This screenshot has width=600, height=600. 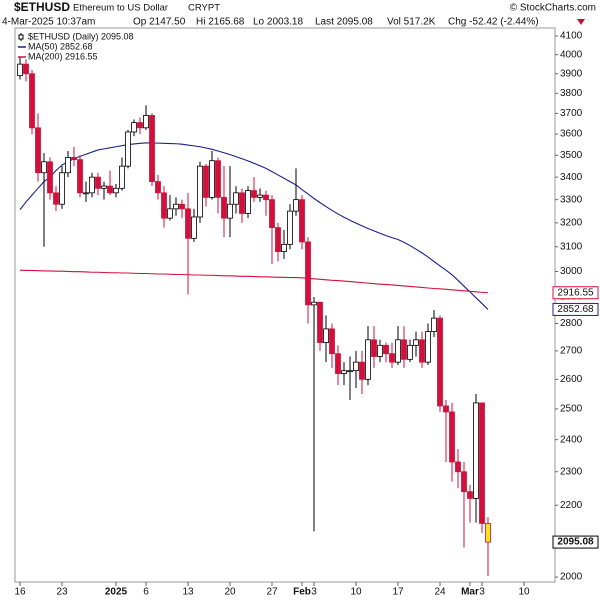 I want to click on y-tick-label: 4000, so click(x=571, y=54).